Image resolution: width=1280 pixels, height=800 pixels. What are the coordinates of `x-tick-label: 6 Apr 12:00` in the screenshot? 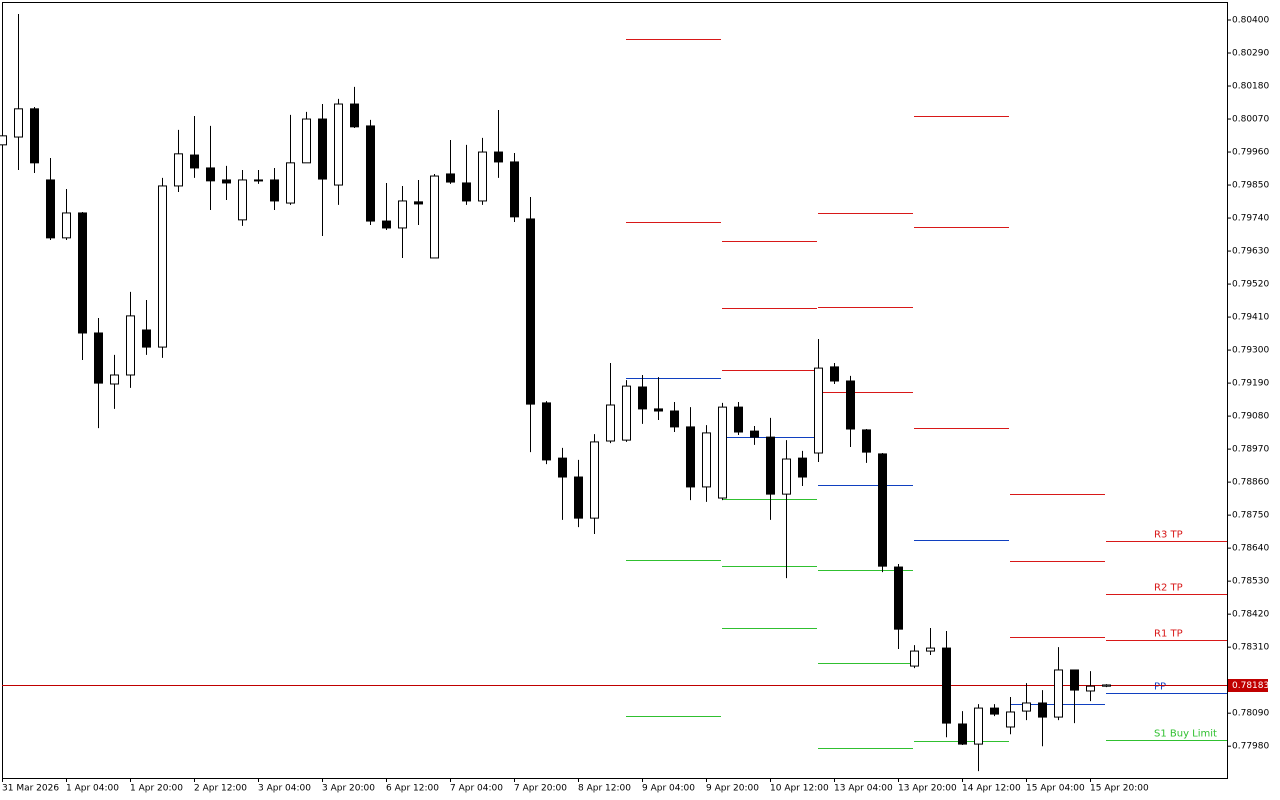 It's located at (412, 789).